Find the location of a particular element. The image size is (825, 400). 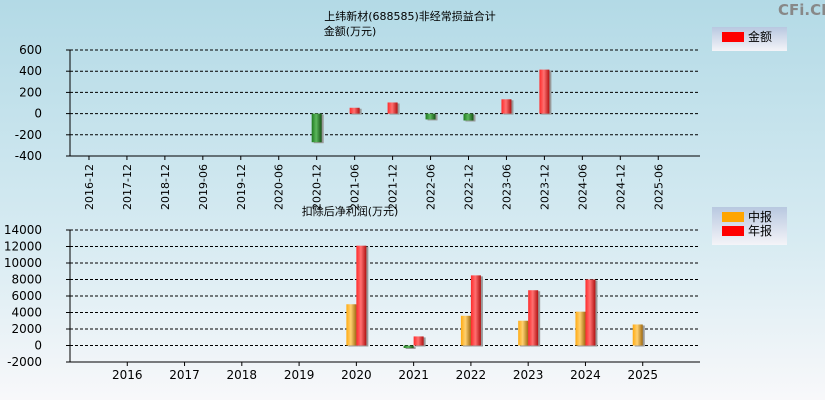

y-tick-label: -400 is located at coordinates (28, 156).